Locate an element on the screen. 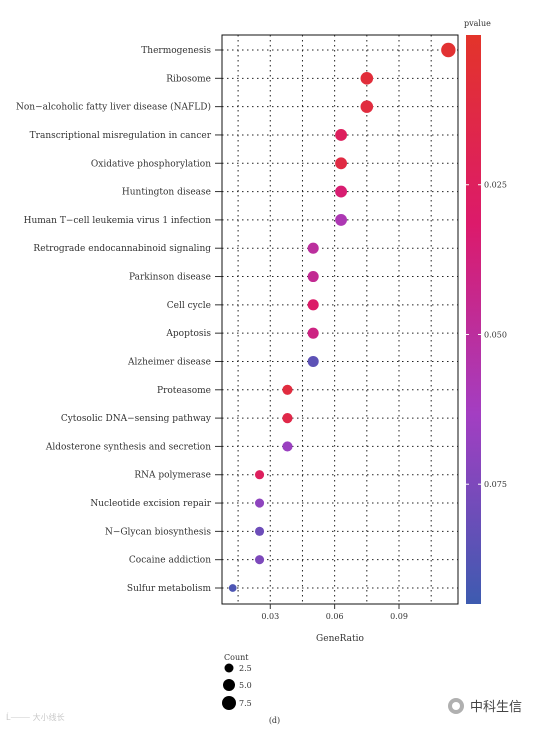 Image resolution: width=549 pixels, height=732 pixels. x-tick-label: 0.06 is located at coordinates (335, 616).